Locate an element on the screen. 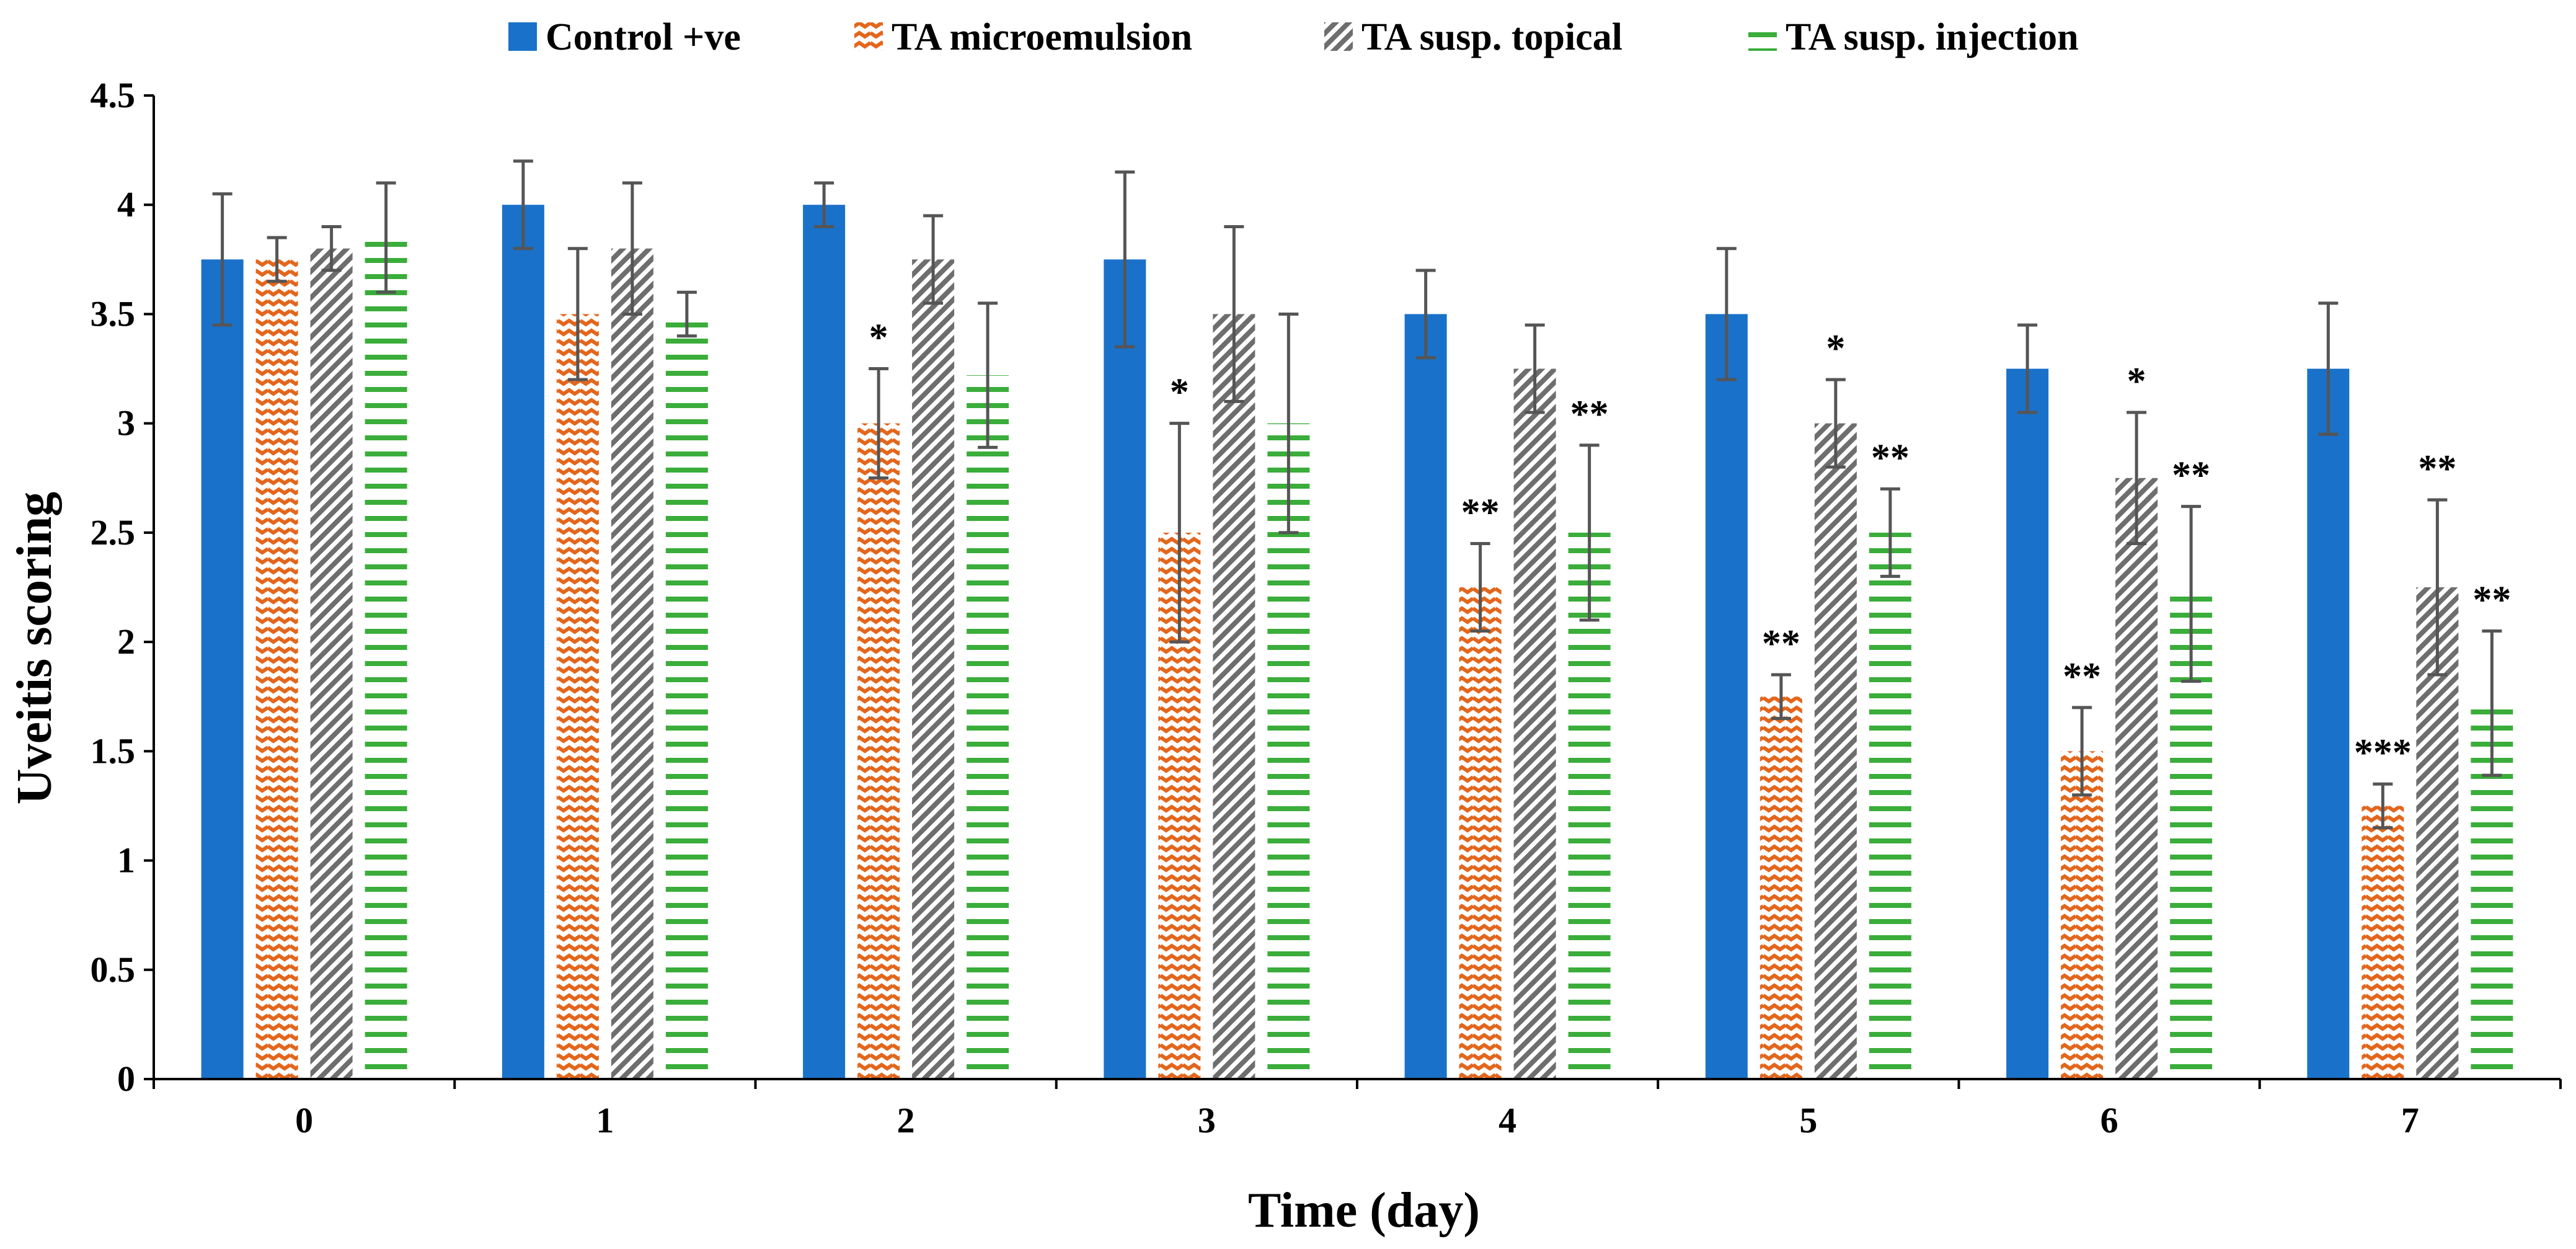  significance-label: *** is located at coordinates (2383, 753).